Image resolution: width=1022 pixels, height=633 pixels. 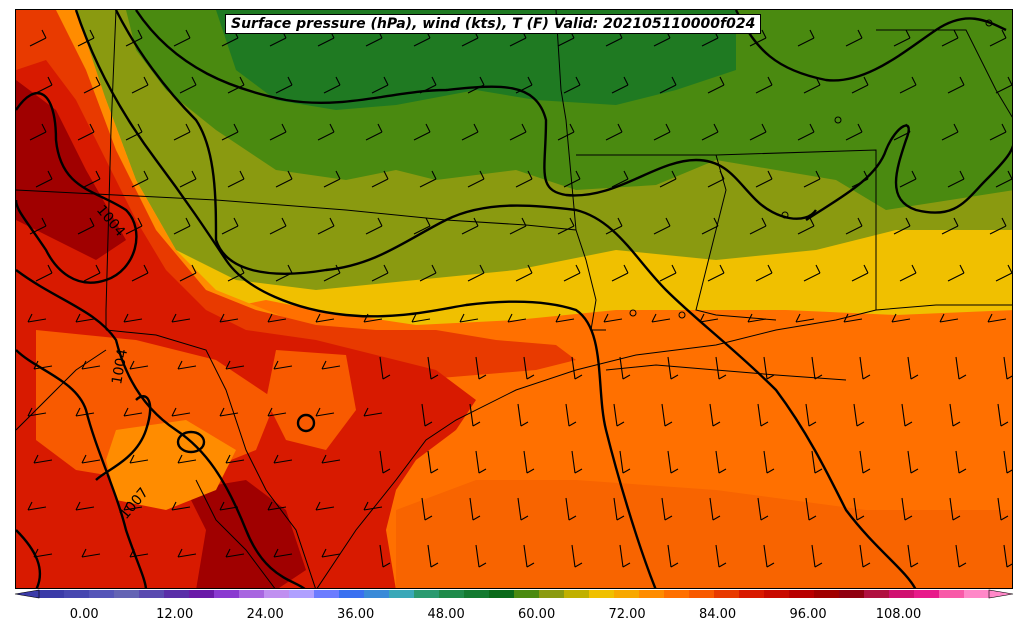 I want to click on colorbar-tick-label: 0.00, so click(x=84, y=614).